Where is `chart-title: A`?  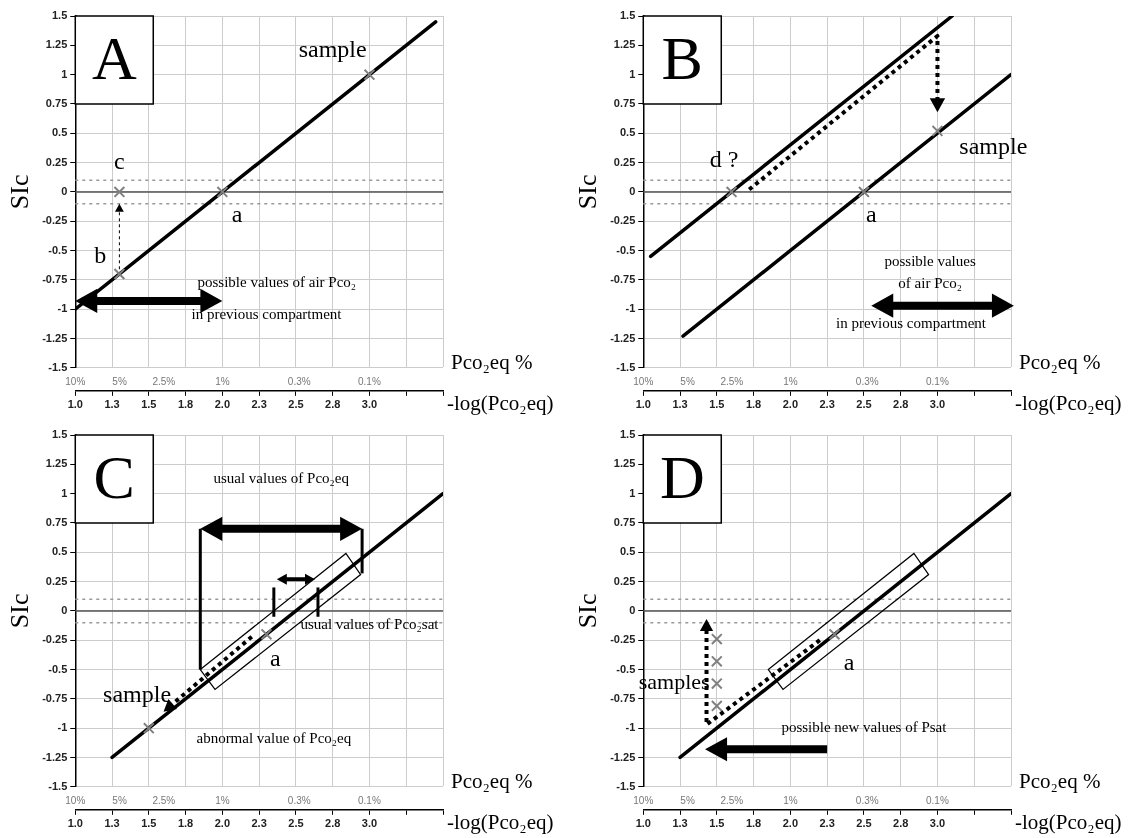 chart-title: A is located at coordinates (114, 58).